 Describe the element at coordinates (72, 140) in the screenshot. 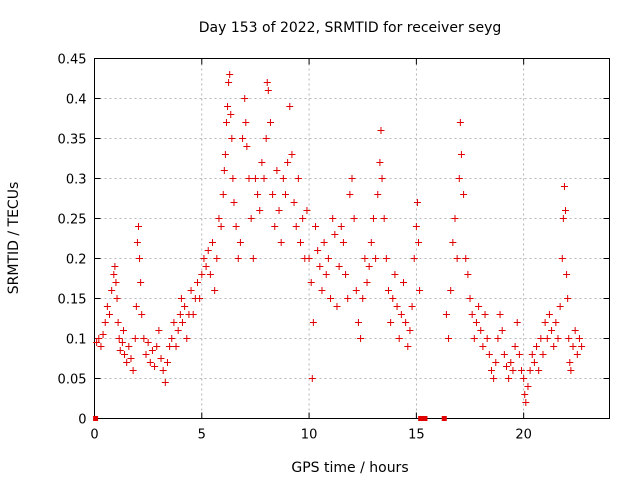

I see `y-tick-label: 0.35` at that location.